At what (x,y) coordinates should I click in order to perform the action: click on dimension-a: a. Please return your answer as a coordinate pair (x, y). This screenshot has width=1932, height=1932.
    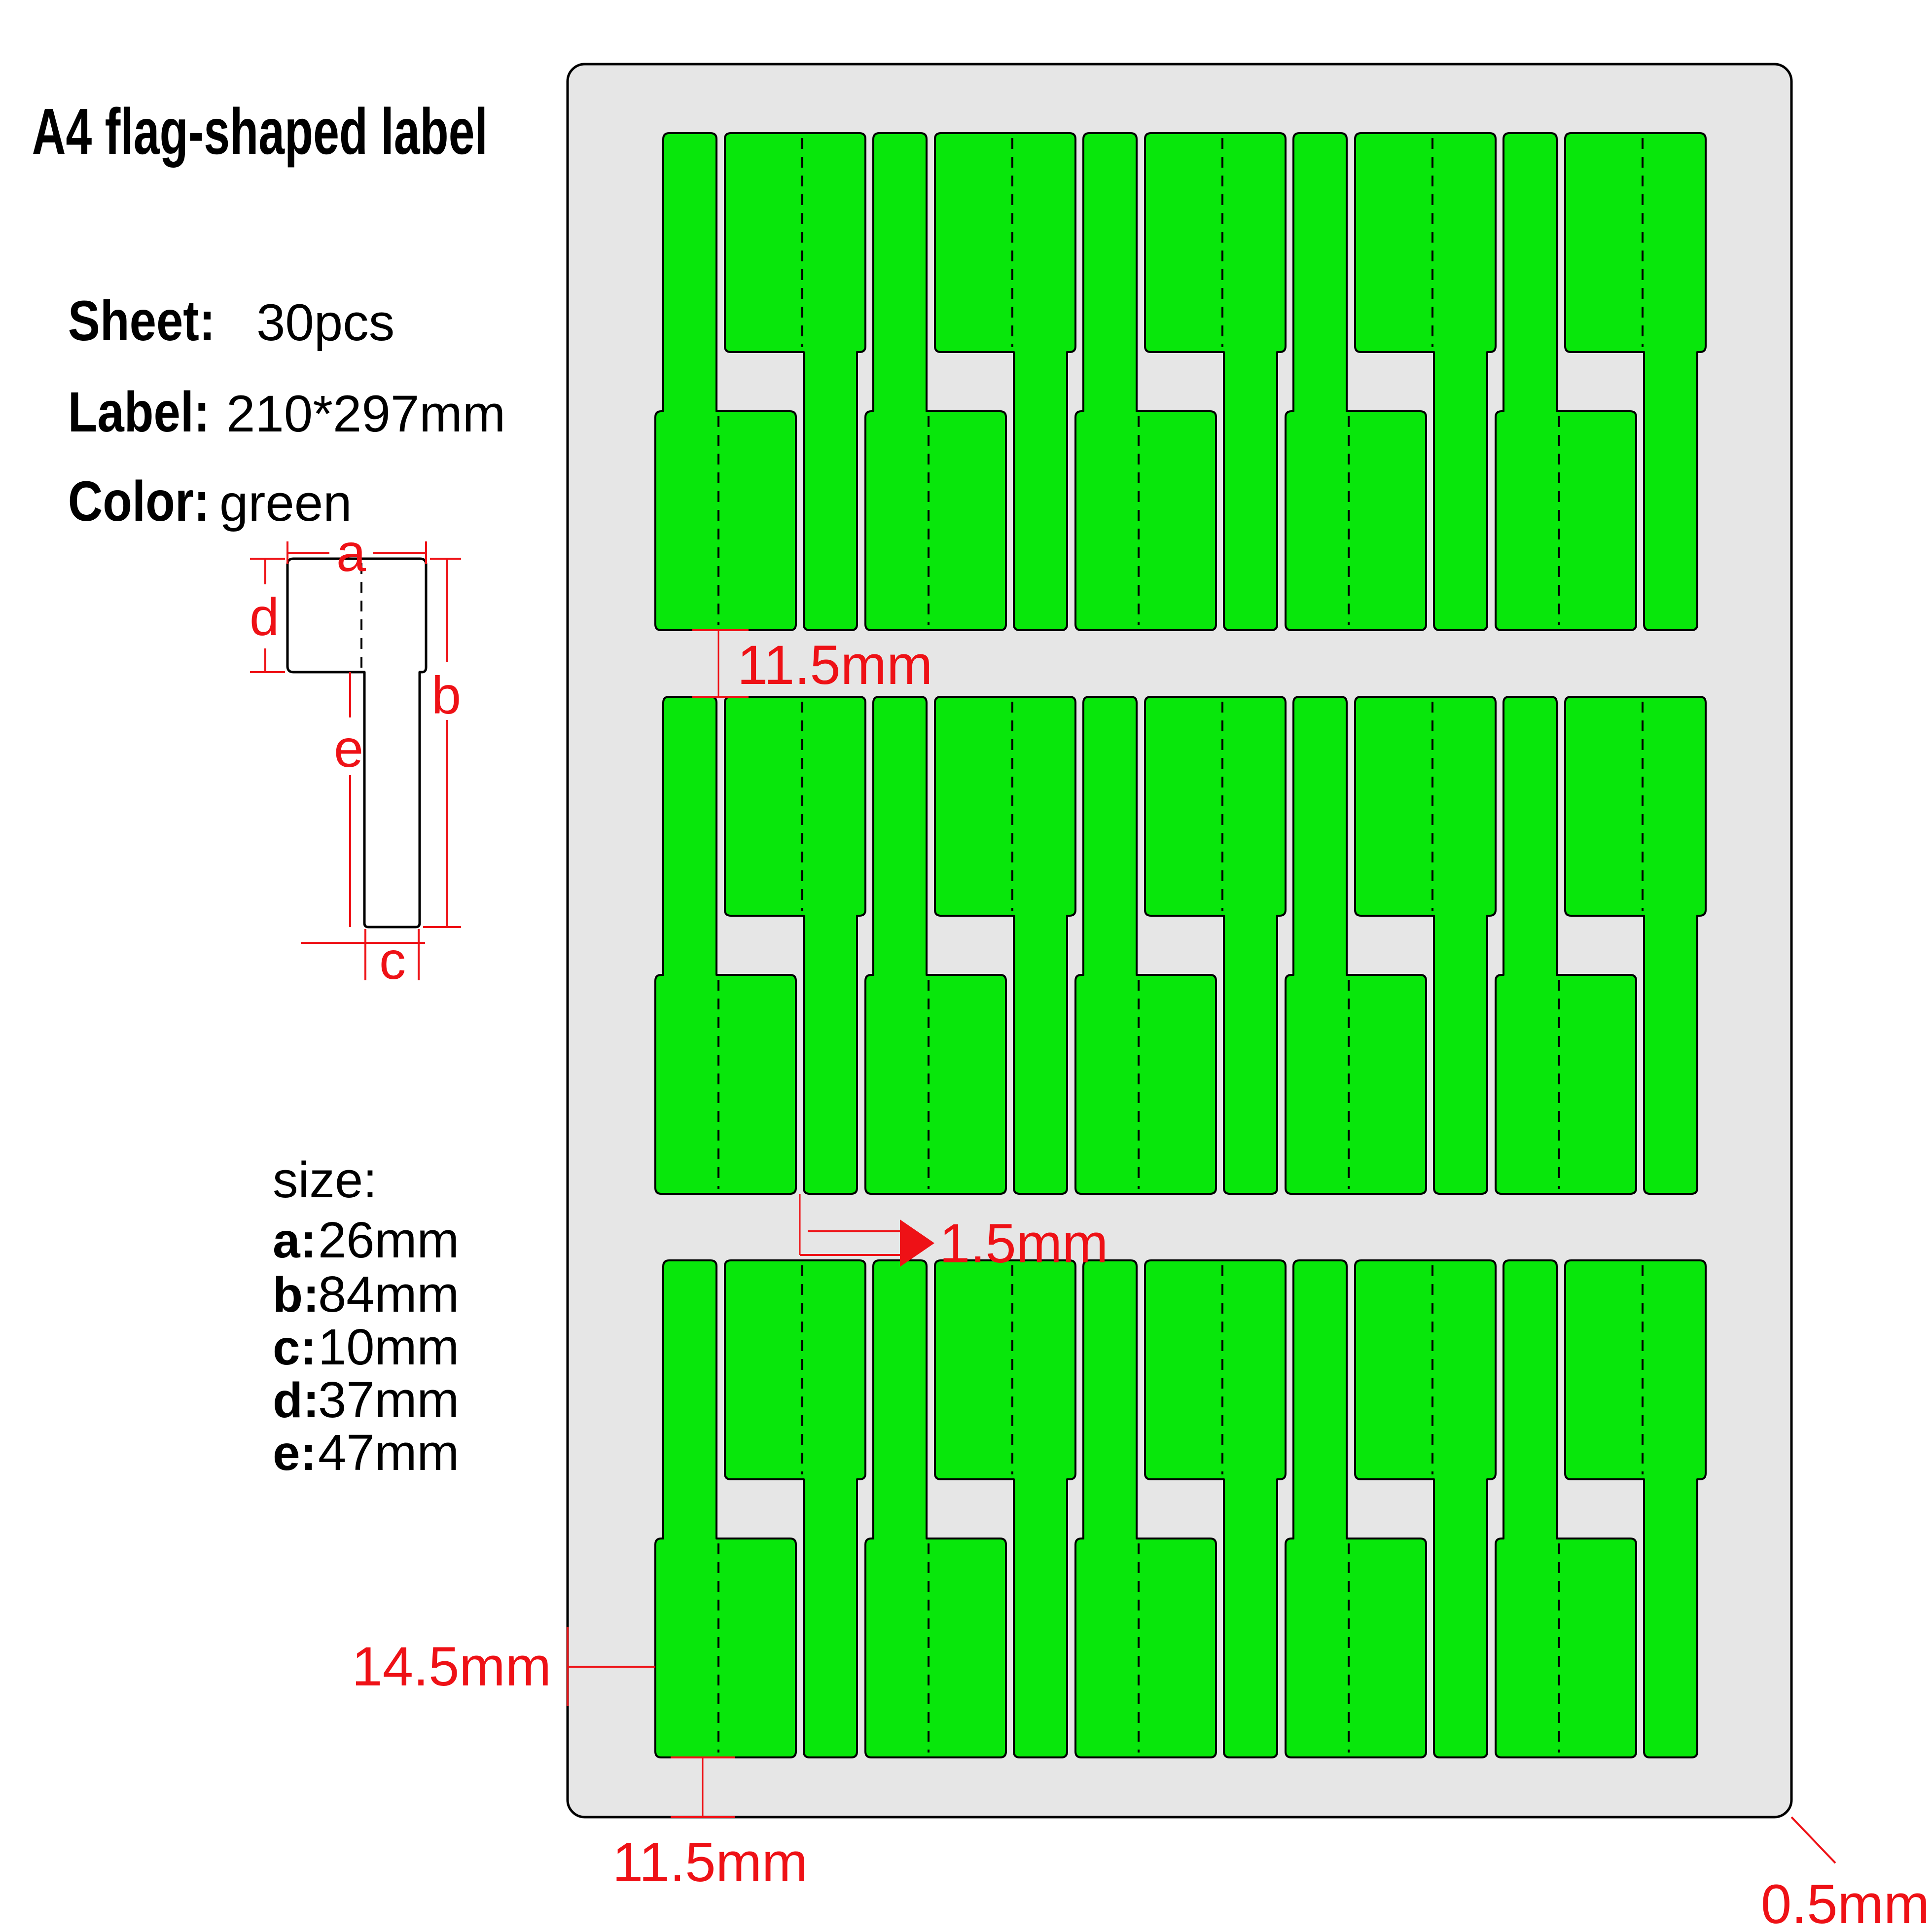
    Looking at the image, I should click on (356, 553).